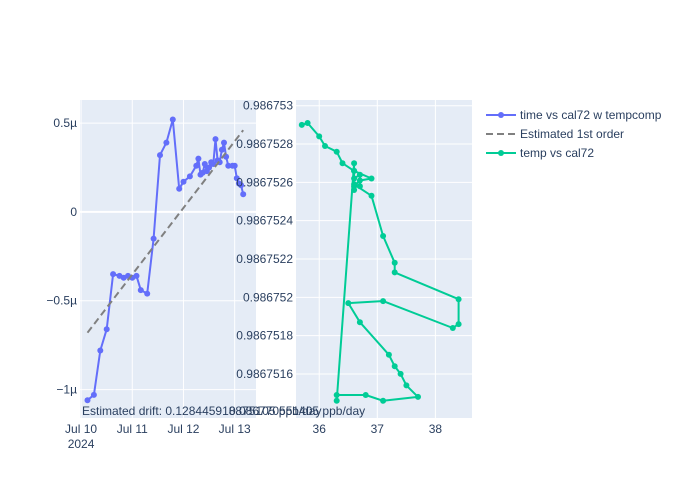 Image resolution: width=700 pixels, height=500 pixels. I want to click on drift-annotation-right: 0.086770551405 ppb/day, so click(297, 411).